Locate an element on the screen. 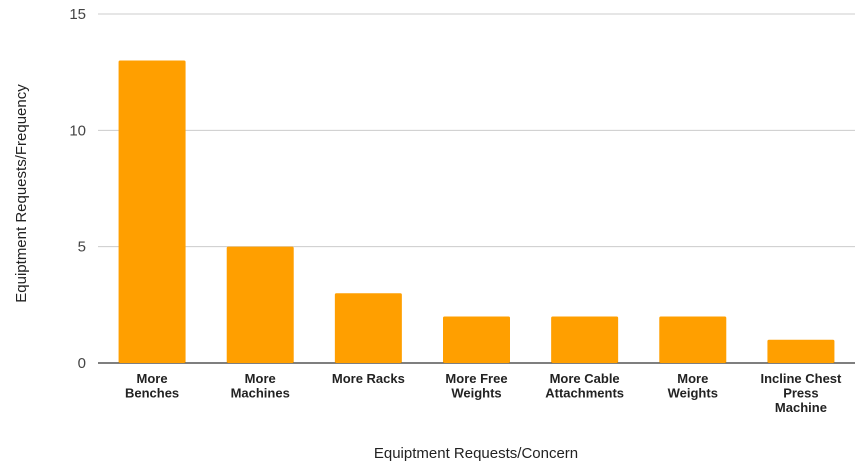 The width and height of the screenshot is (856, 471). x-tick-label: More Weights is located at coordinates (693, 386).